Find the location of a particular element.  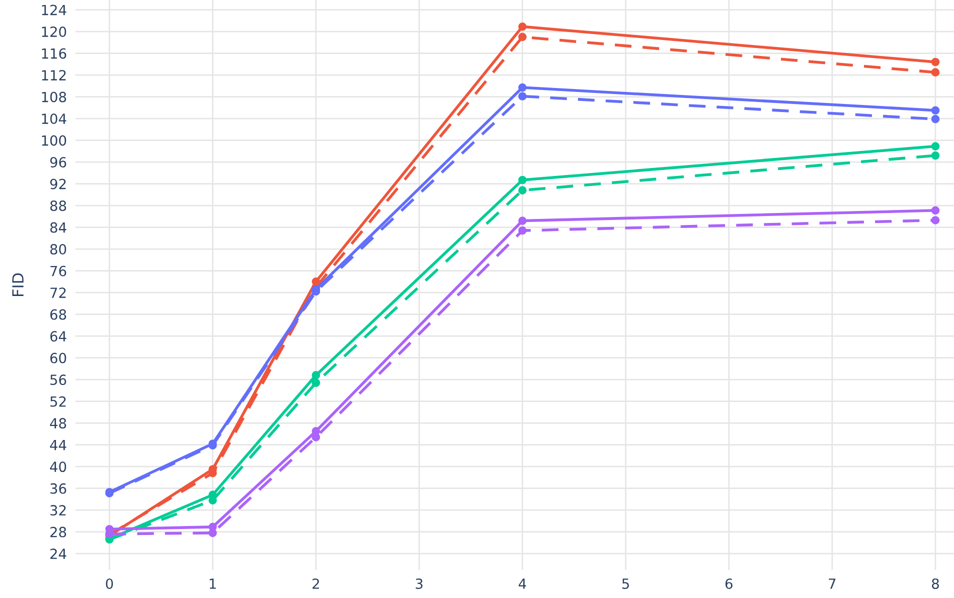

y-tick-label: 48 is located at coordinates (58, 423).